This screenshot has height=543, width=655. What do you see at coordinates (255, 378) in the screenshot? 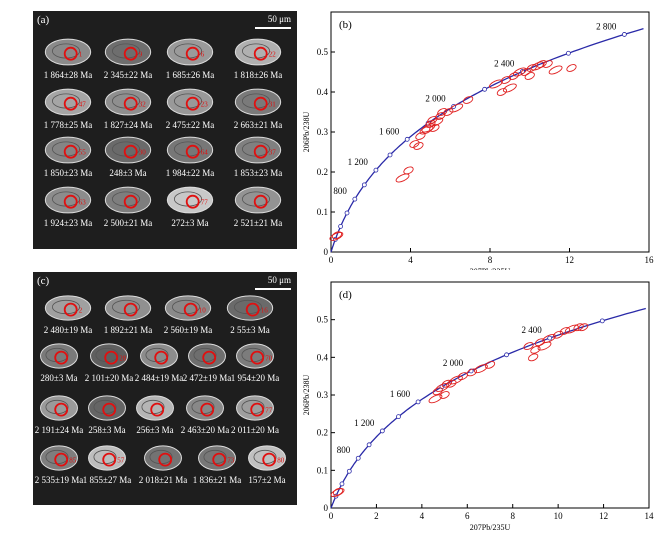
I see `grain-age-label: 1 954±20 Ma` at bounding box center [255, 378].